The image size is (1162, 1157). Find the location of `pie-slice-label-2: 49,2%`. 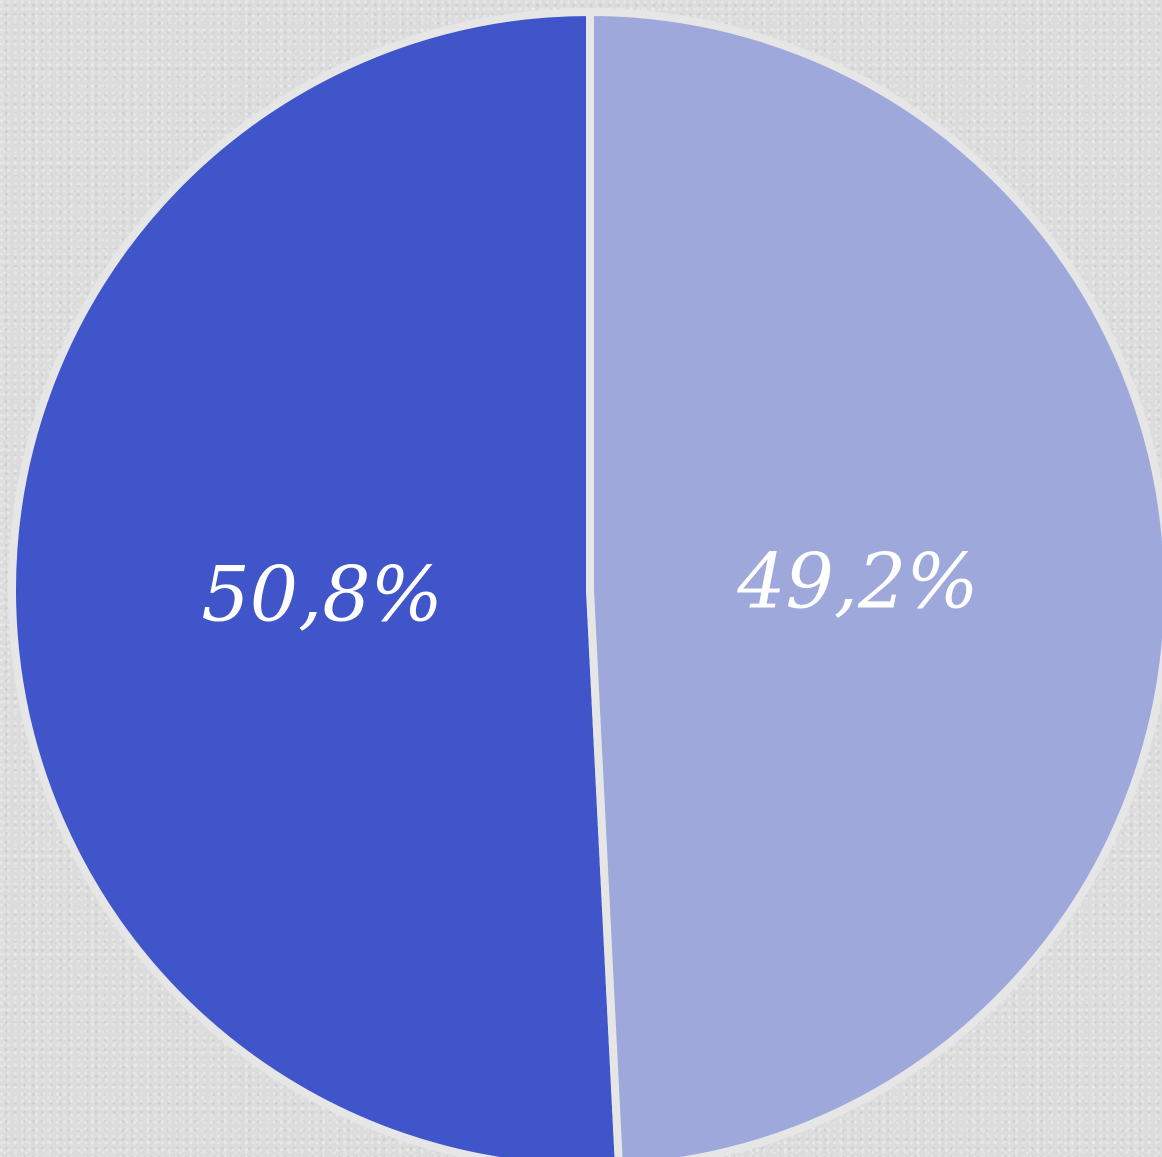

pie-slice-label-2: 49,2% is located at coordinates (857, 580).